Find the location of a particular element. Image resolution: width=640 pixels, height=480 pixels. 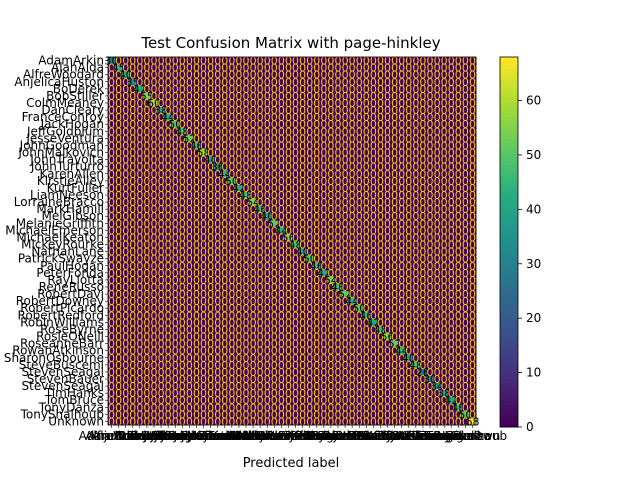

y-tick-label: StevenSeagal is located at coordinates (63, 372).